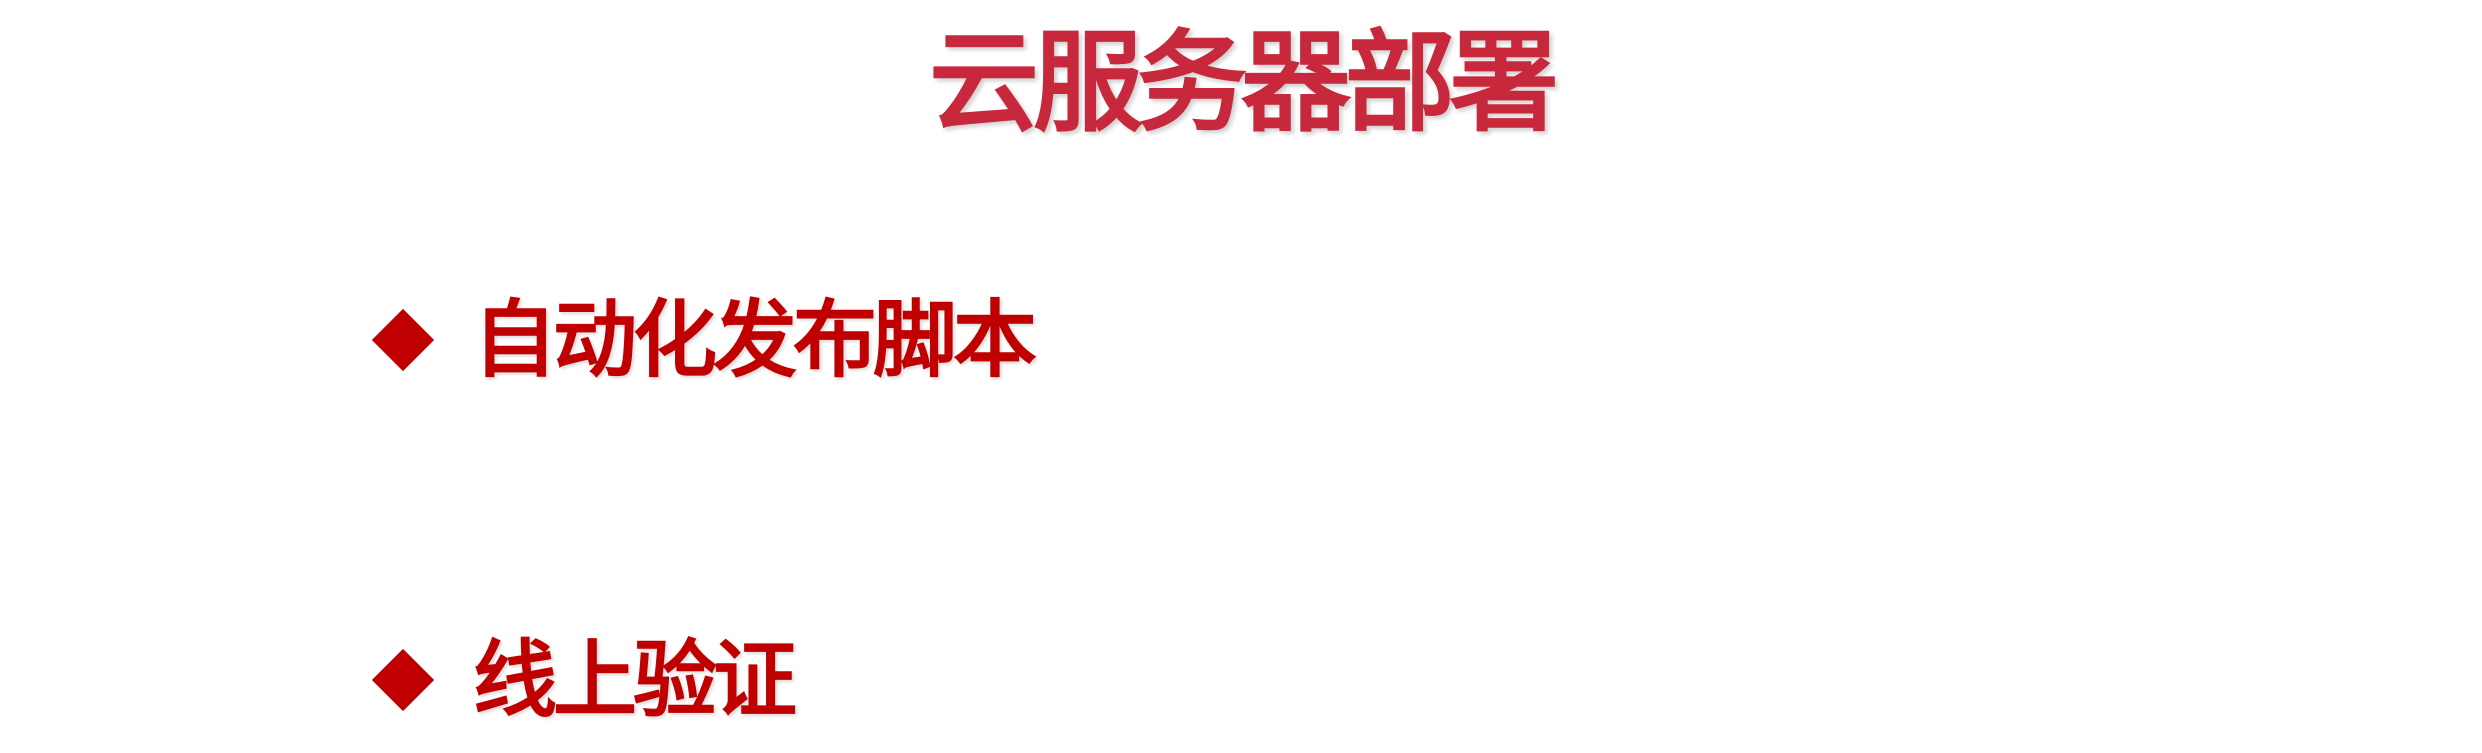  I want to click on bullet-item: 自动化发布脚本, so click(704, 340).